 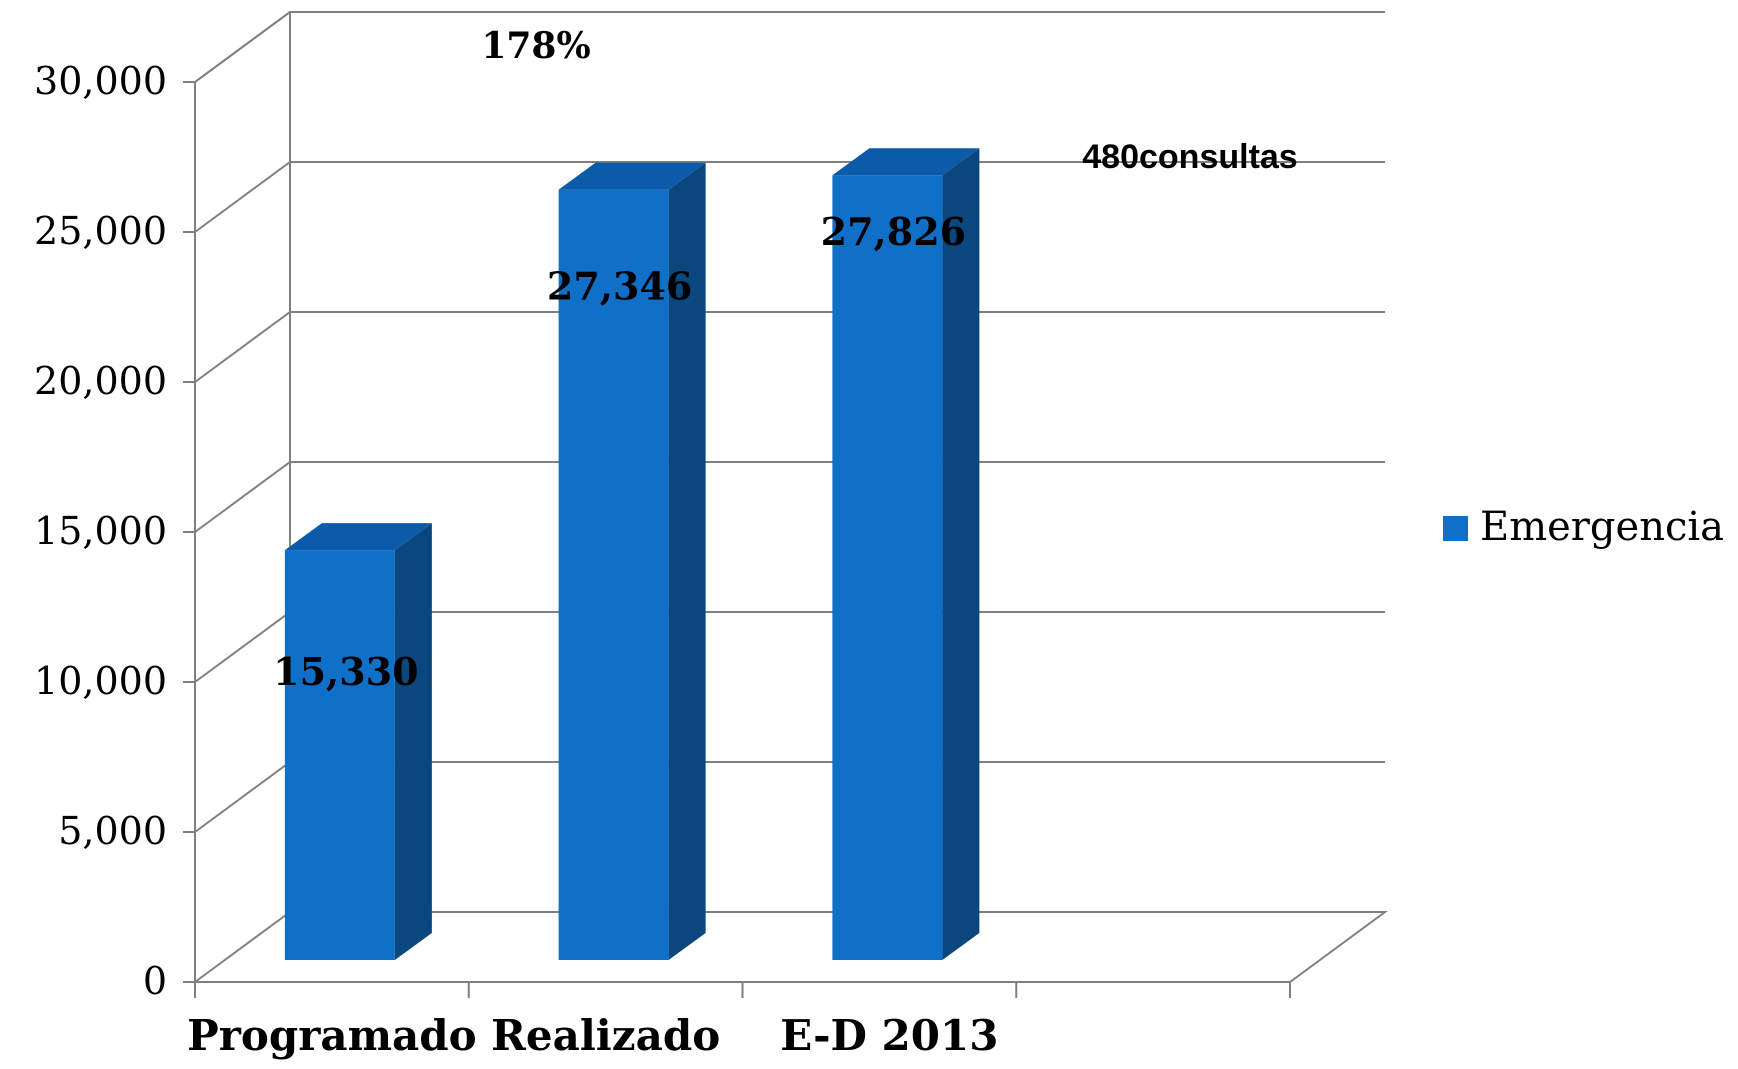 I want to click on data-label: 15,330, so click(x=345, y=671).